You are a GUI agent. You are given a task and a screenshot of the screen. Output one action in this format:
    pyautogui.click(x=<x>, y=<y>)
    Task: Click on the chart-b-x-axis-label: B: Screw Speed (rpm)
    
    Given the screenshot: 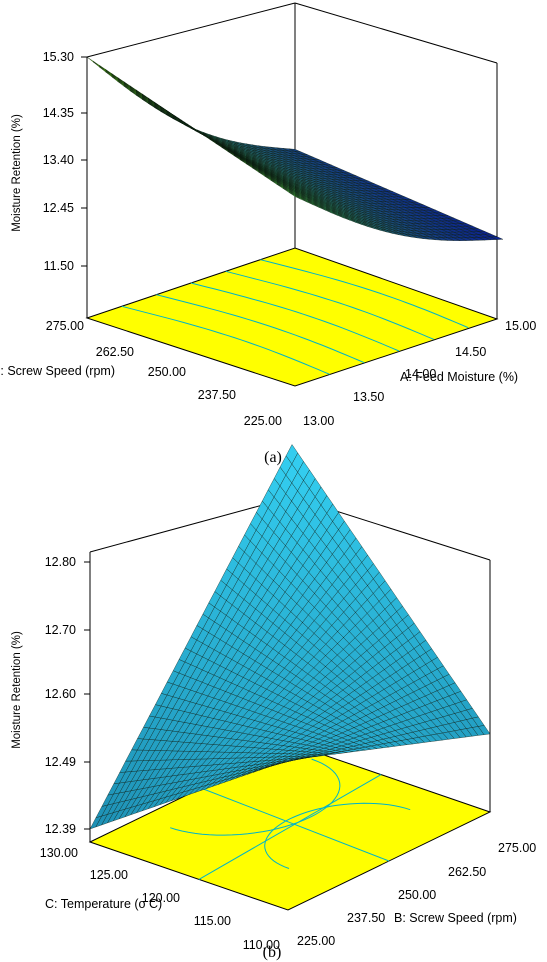 What is the action you would take?
    pyautogui.click(x=455, y=918)
    